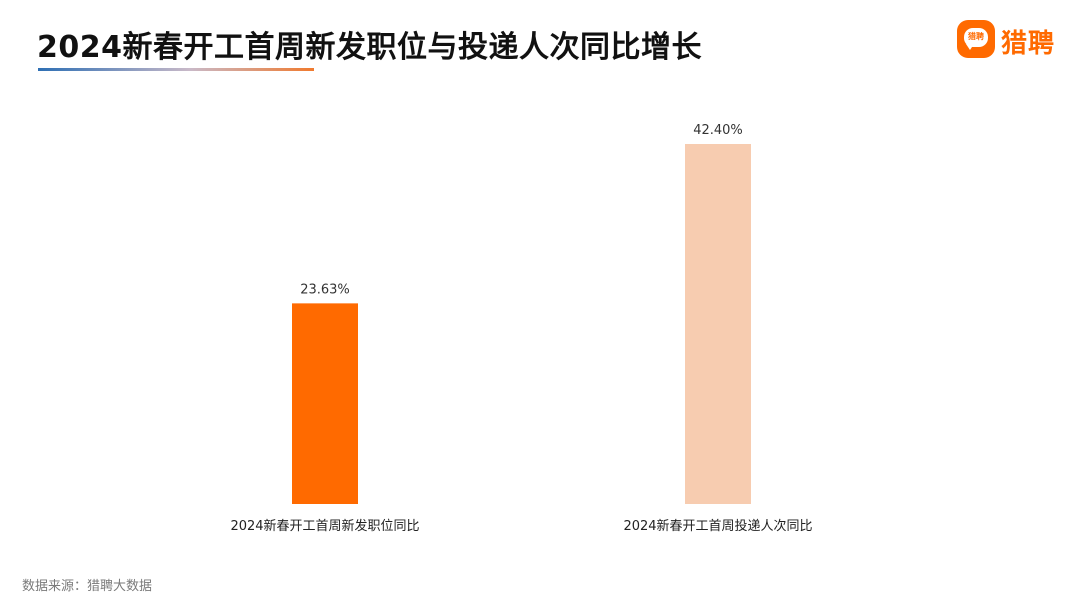 This screenshot has width=1080, height=608. I want to click on logo-bubble-tail, so click(970, 47).